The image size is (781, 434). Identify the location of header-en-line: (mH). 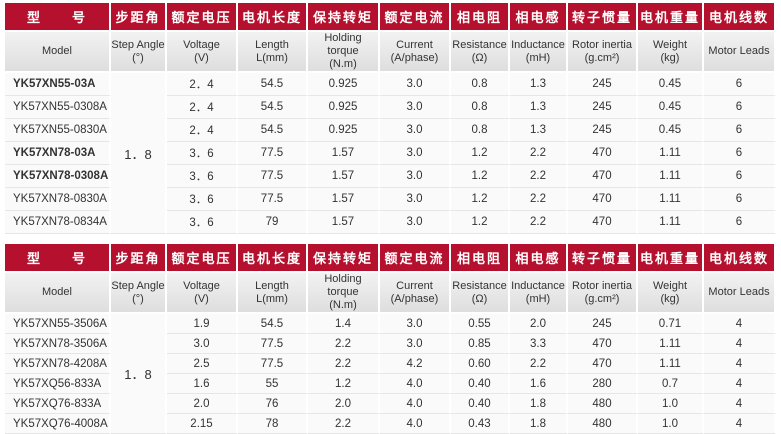
(538, 298).